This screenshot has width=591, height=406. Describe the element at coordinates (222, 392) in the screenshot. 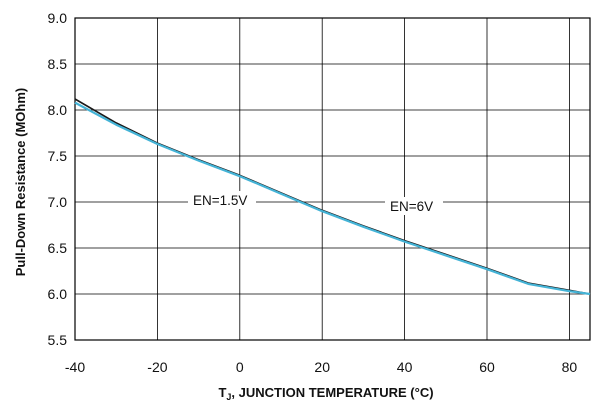

I see `x-axis-title-main: T` at that location.